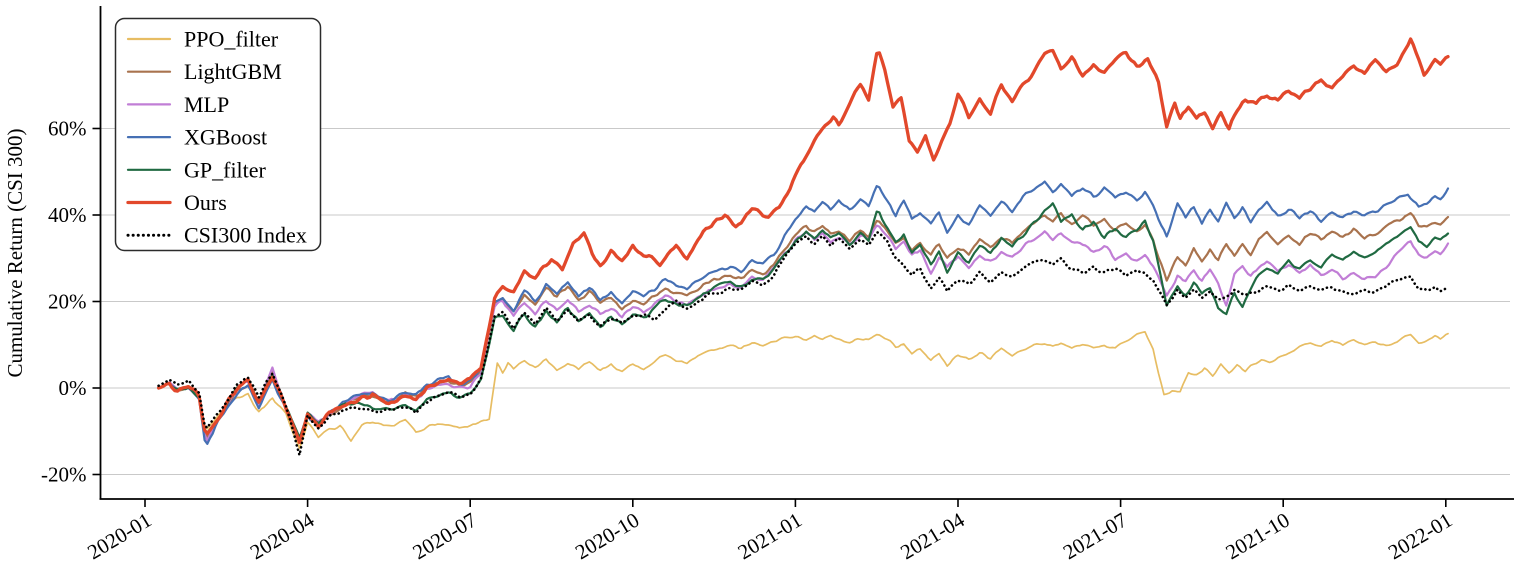 This screenshot has width=1522, height=576. What do you see at coordinates (231, 39) in the screenshot?
I see `legend-label: PPO_filter` at bounding box center [231, 39].